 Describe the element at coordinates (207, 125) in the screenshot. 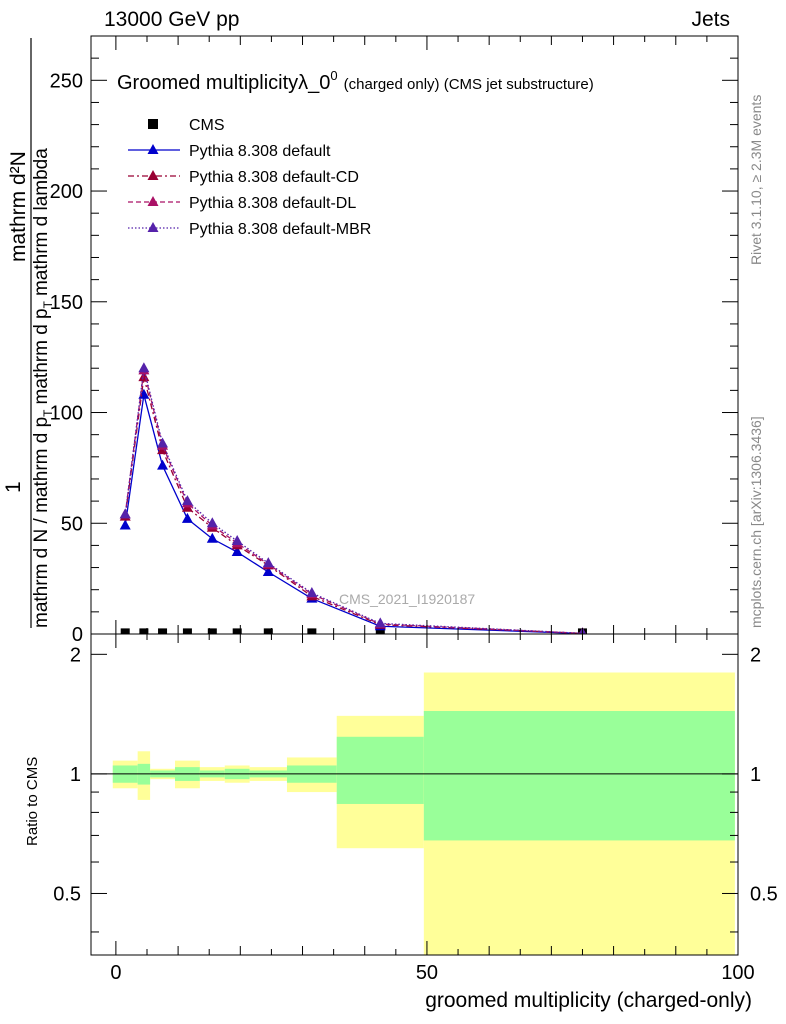

I see `legend-label-0: CMS` at that location.